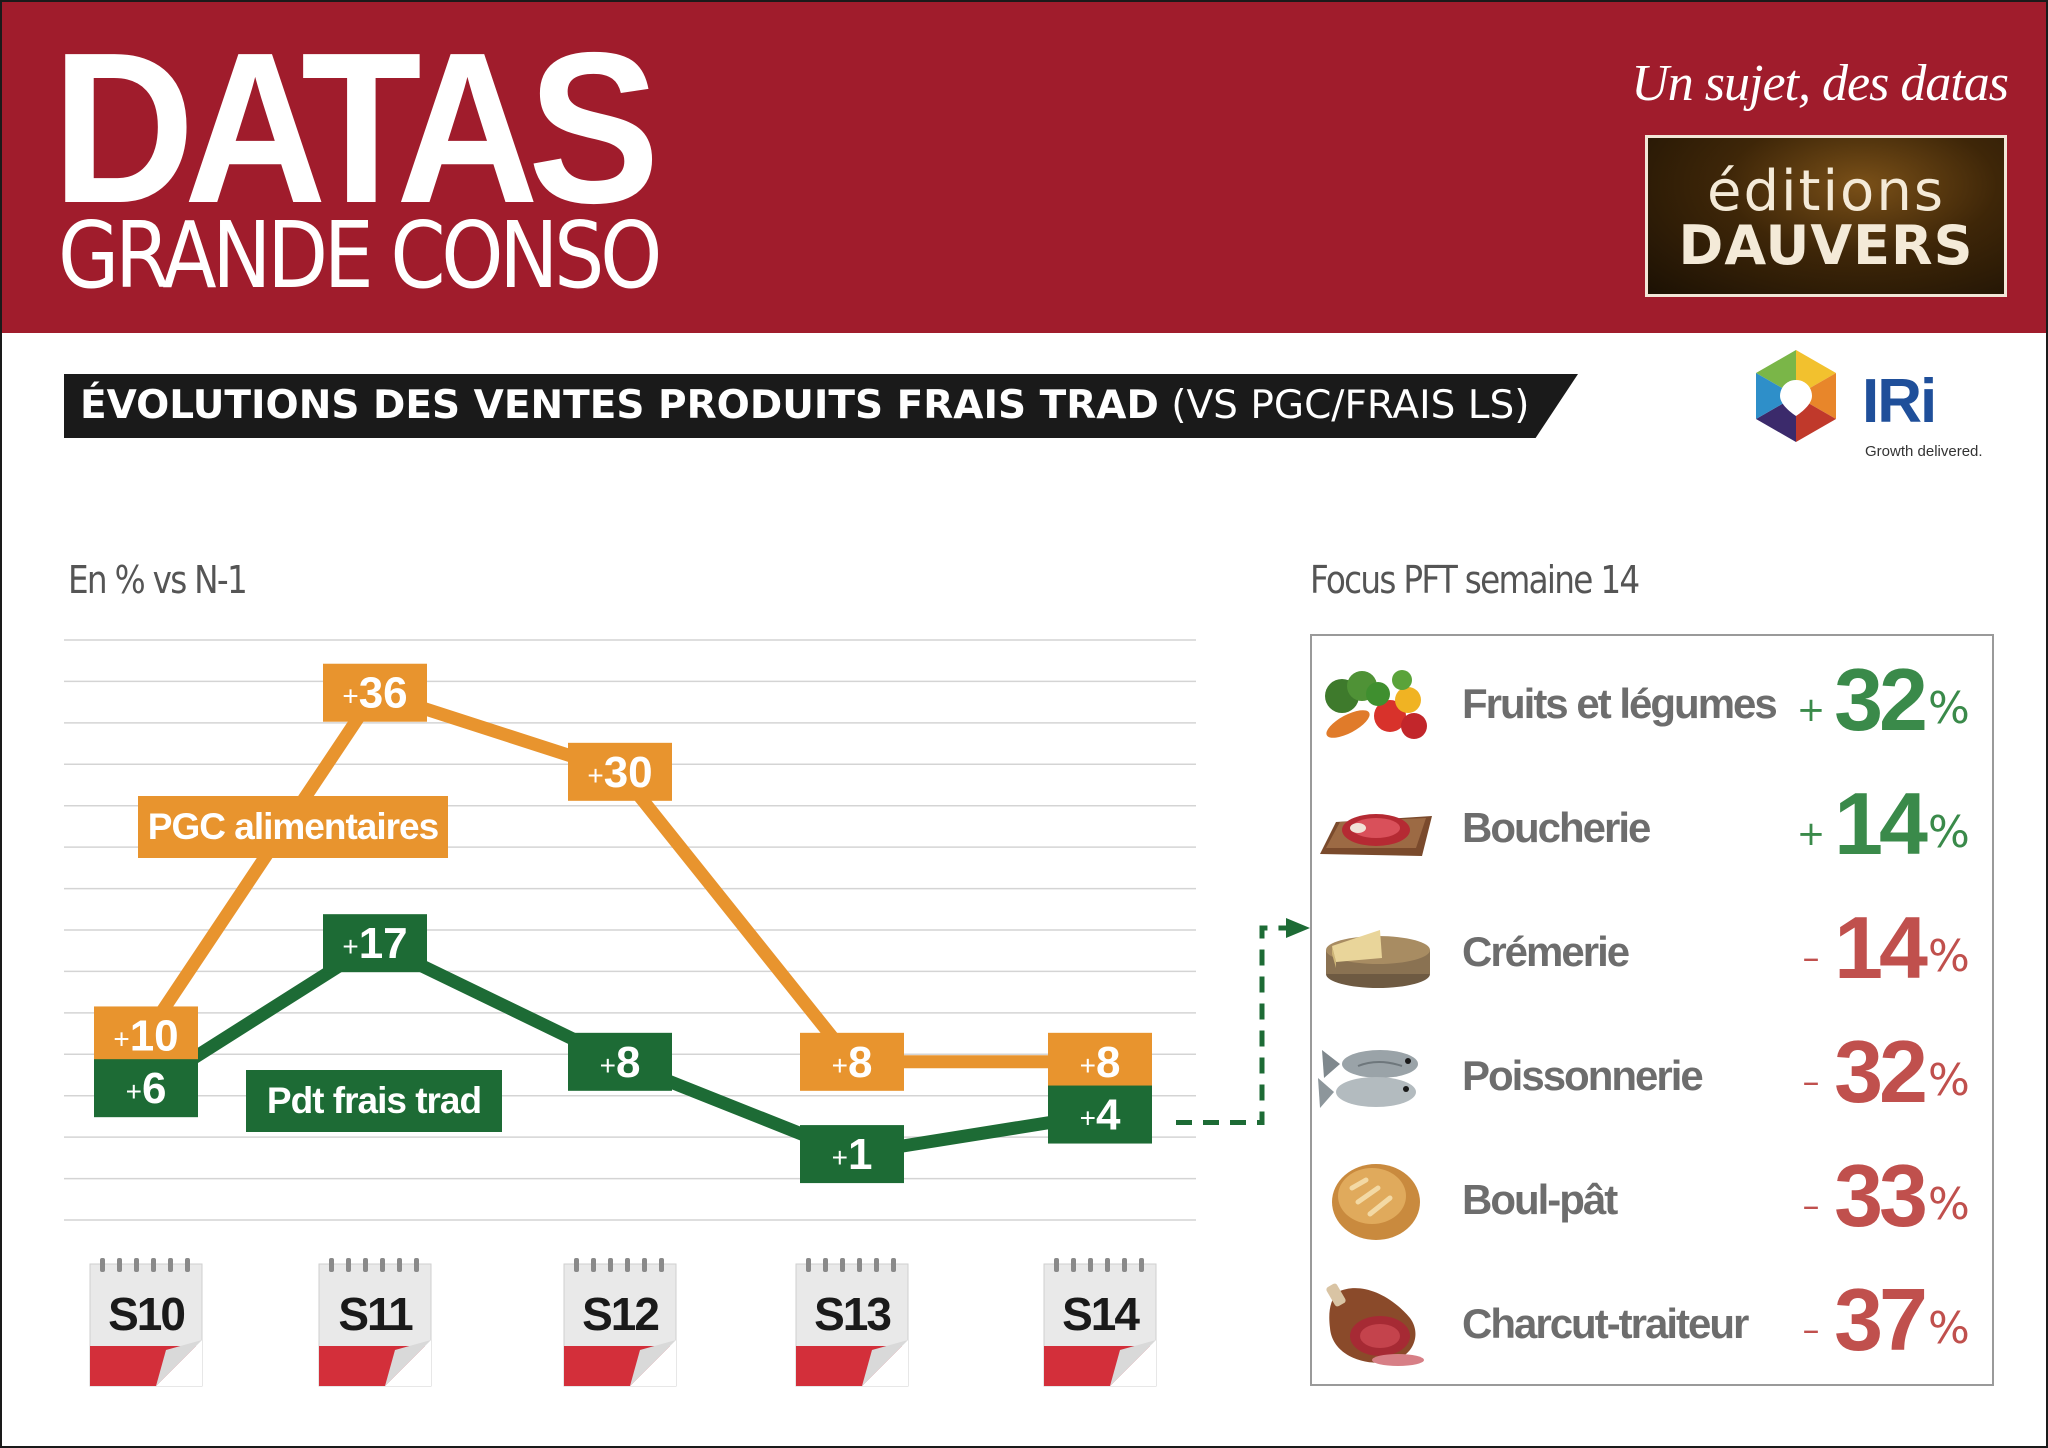 The width and height of the screenshot is (2048, 1448). I want to click on chart-x-axis: S10 S11 S12 S13 S14, so click(623, 1322).